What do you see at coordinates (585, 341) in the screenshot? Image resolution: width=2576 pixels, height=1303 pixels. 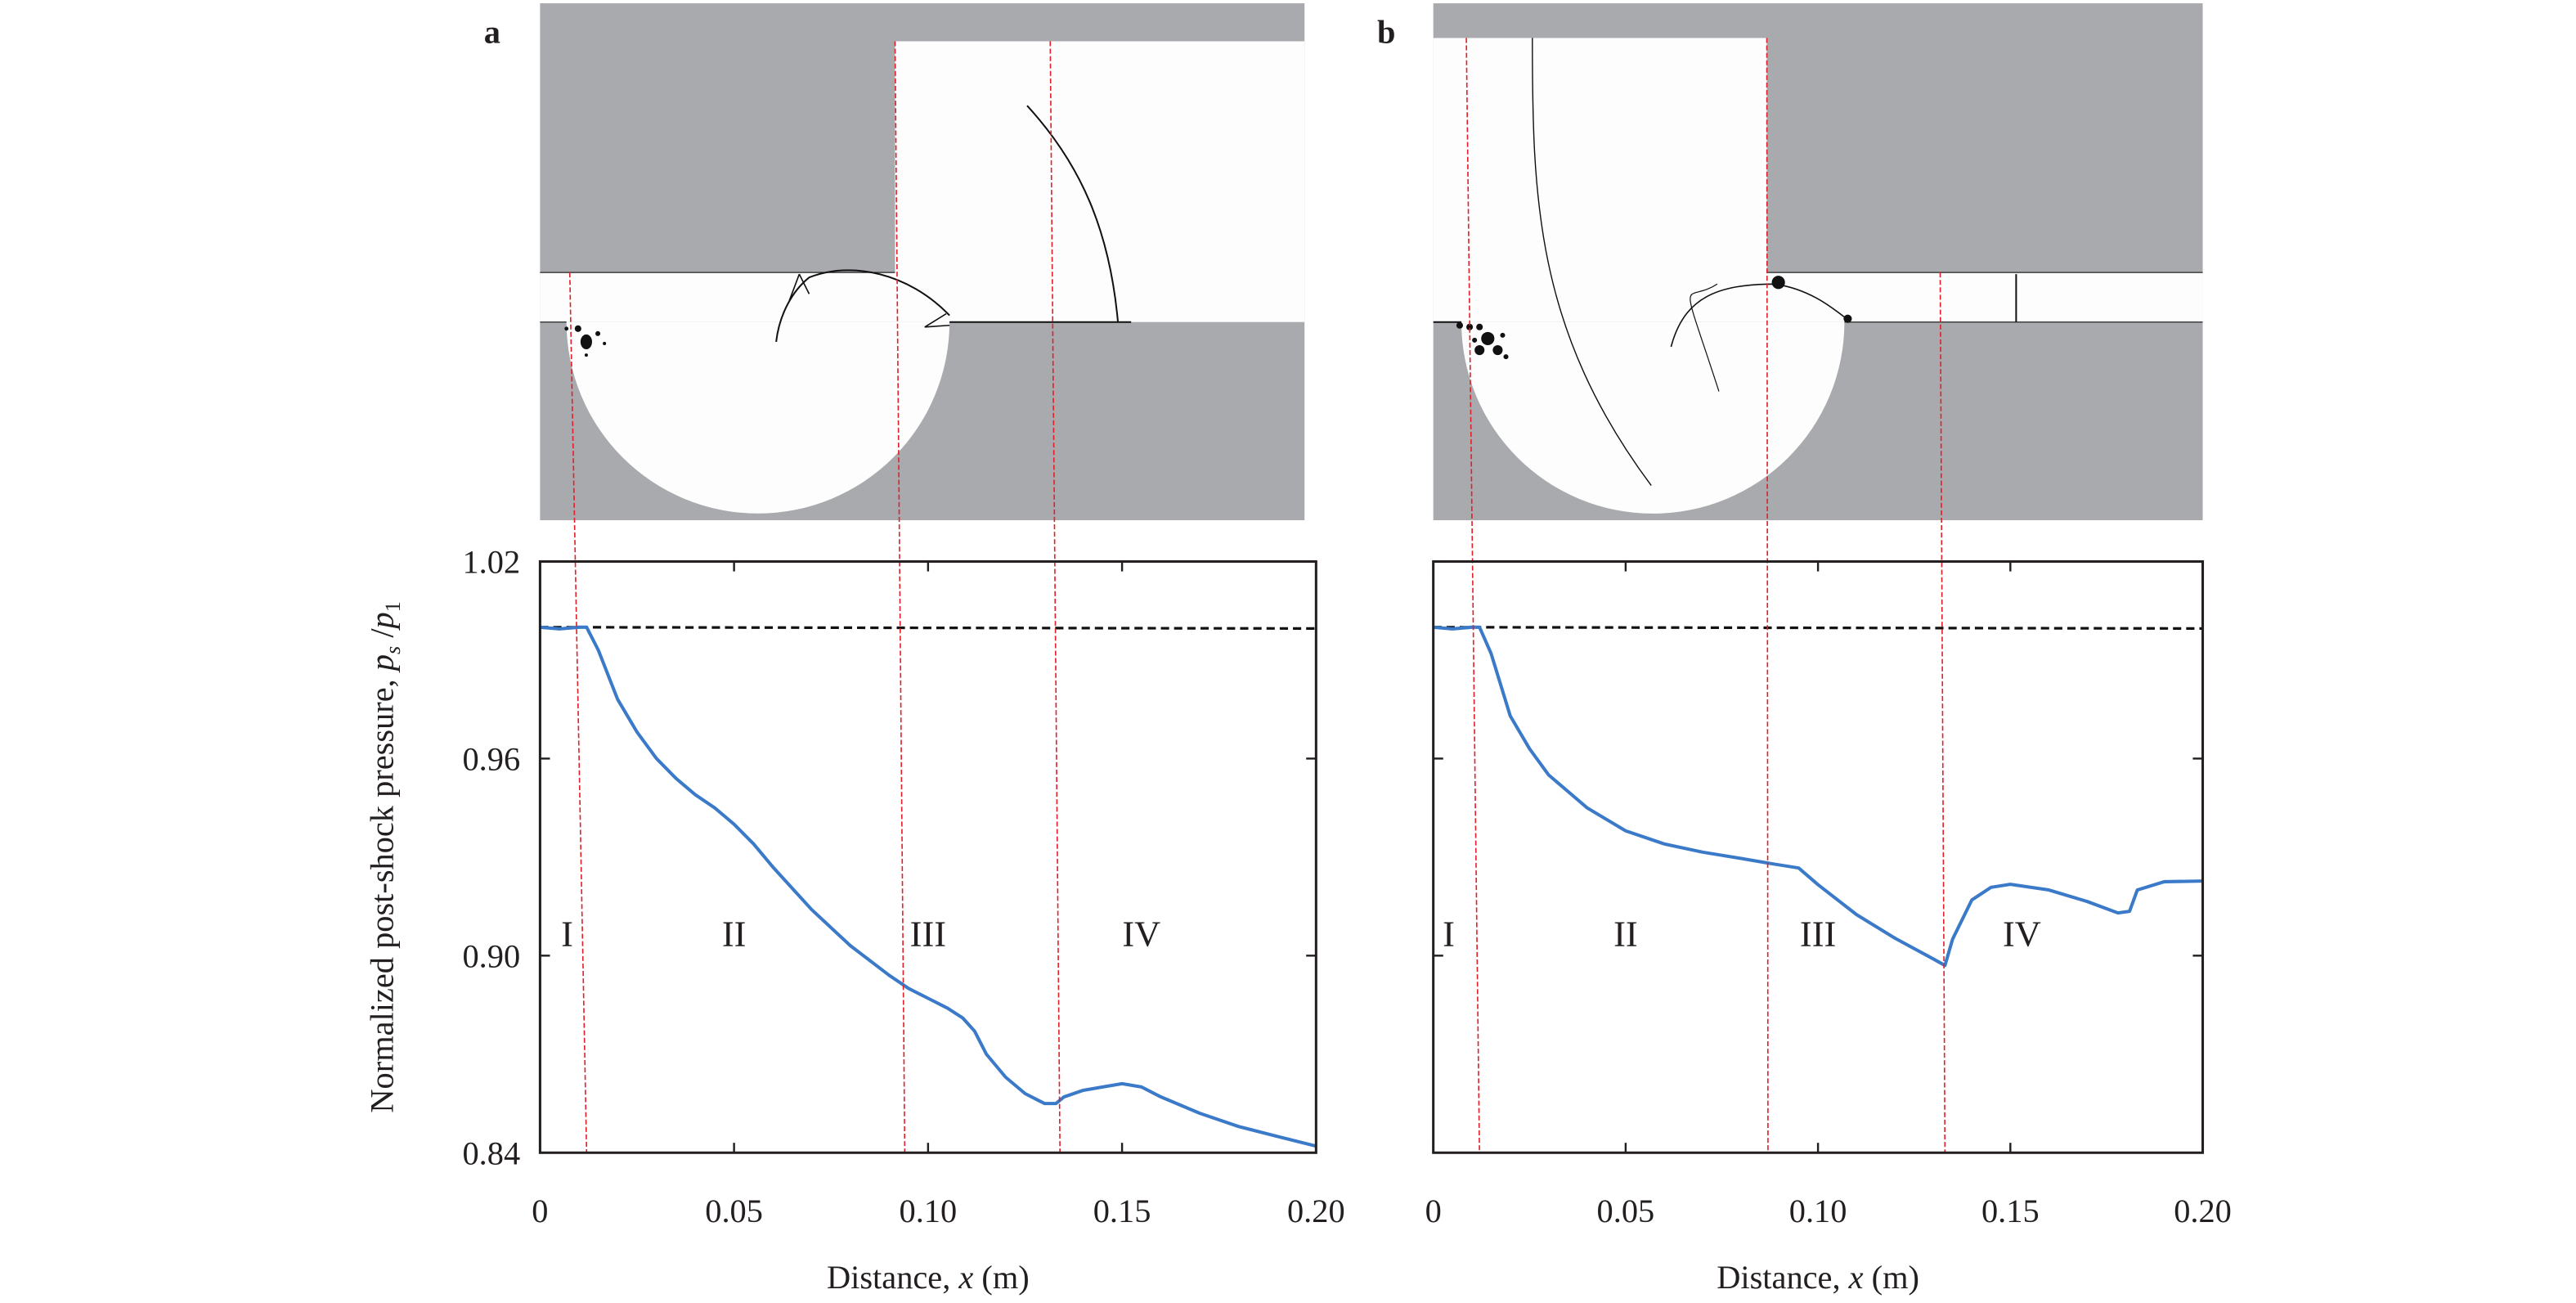 I see `vortex-dots-a` at bounding box center [585, 341].